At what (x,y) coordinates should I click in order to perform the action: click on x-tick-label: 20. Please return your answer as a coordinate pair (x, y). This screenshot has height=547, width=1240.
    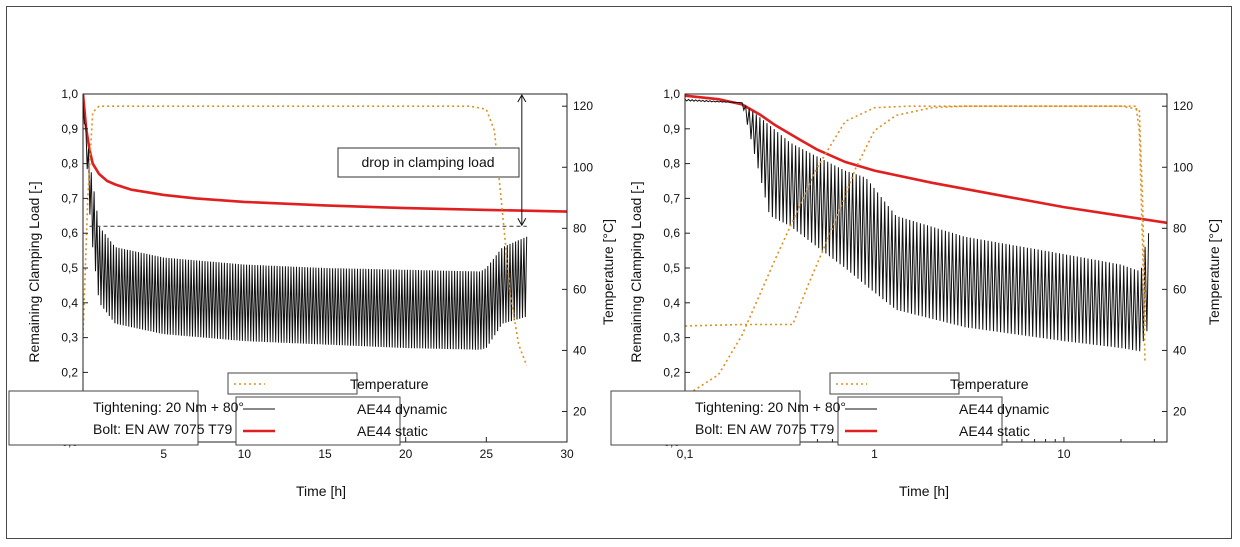
    Looking at the image, I should click on (406, 454).